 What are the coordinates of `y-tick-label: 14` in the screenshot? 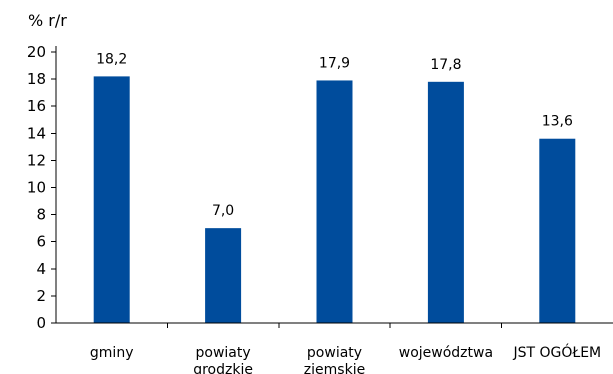 It's located at (36, 133).